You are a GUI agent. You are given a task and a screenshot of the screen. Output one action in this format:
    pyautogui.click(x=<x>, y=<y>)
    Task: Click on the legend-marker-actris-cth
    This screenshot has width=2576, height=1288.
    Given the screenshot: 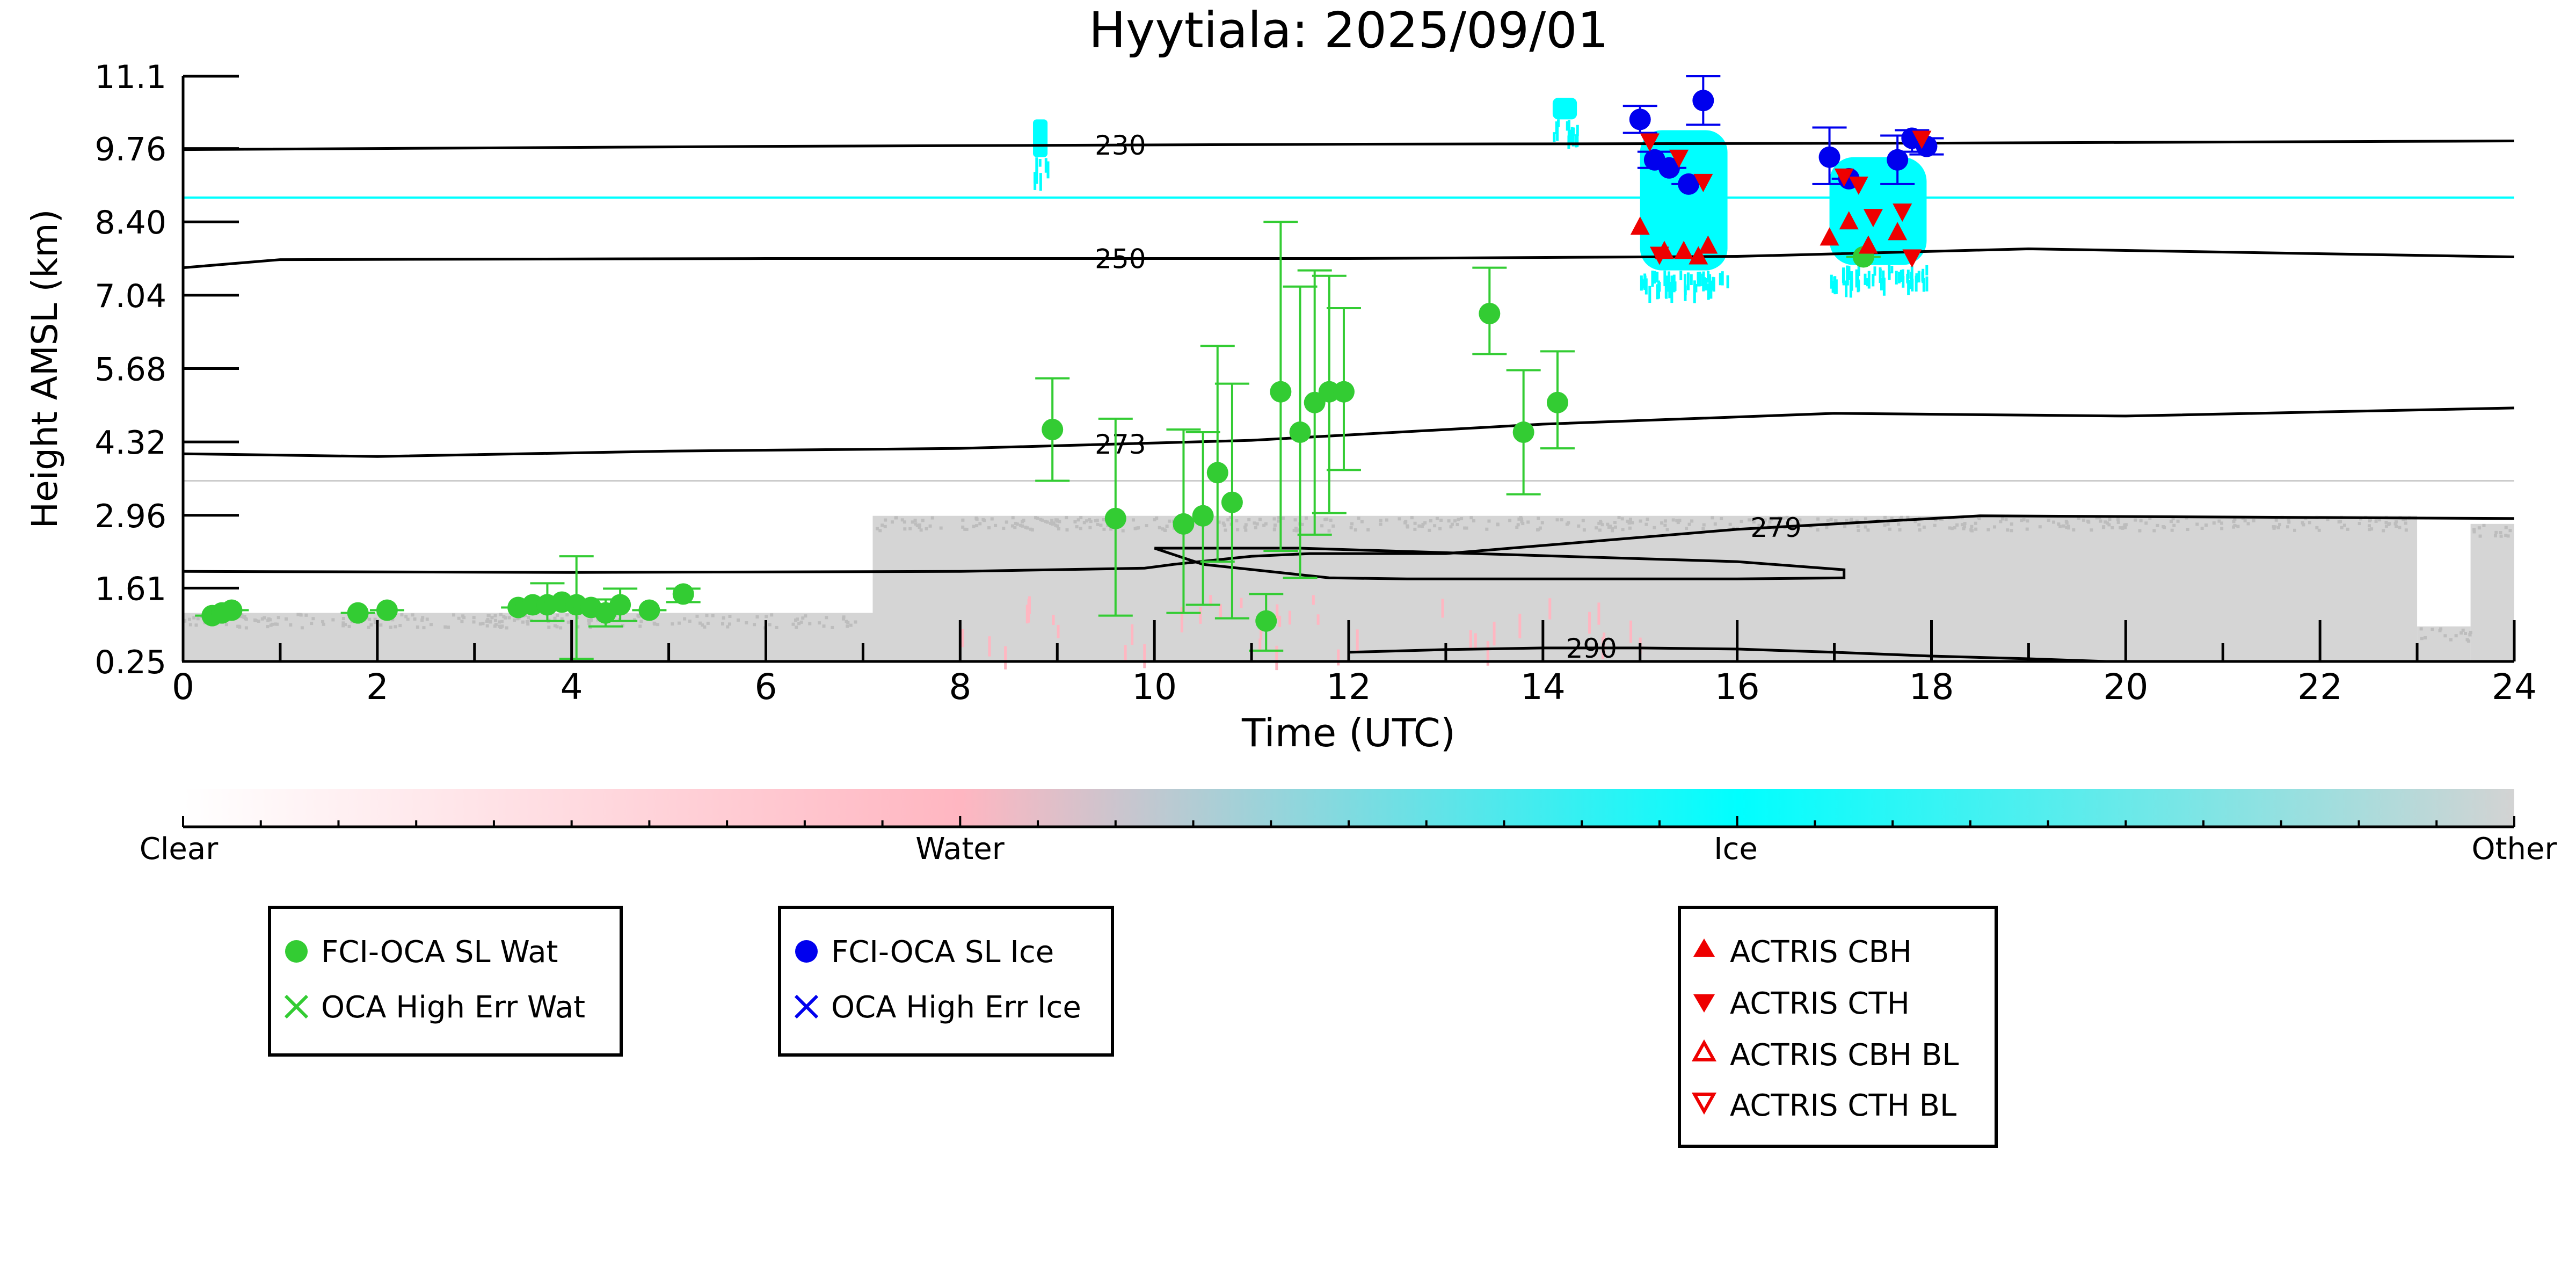 What is the action you would take?
    pyautogui.click(x=1704, y=1003)
    